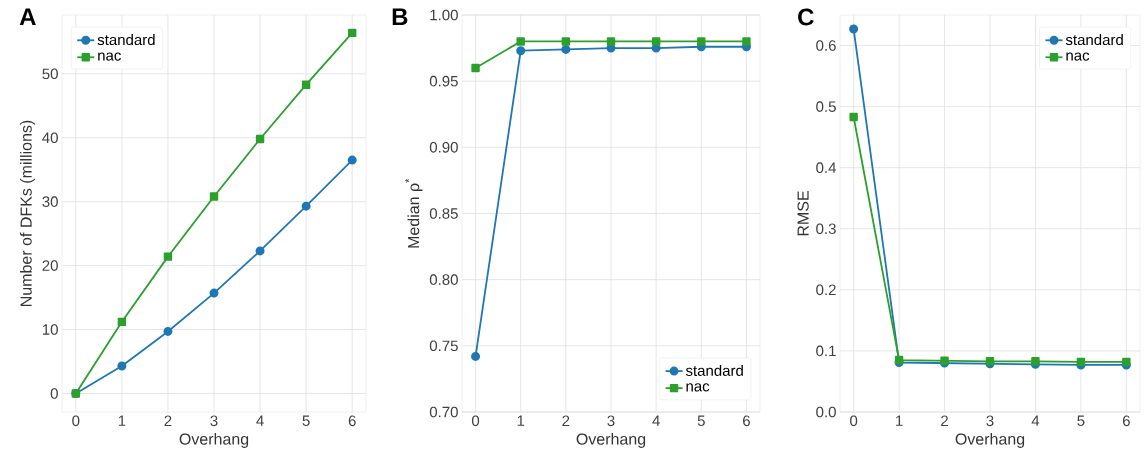  I want to click on y-tick-label: 0.85, so click(443, 213).